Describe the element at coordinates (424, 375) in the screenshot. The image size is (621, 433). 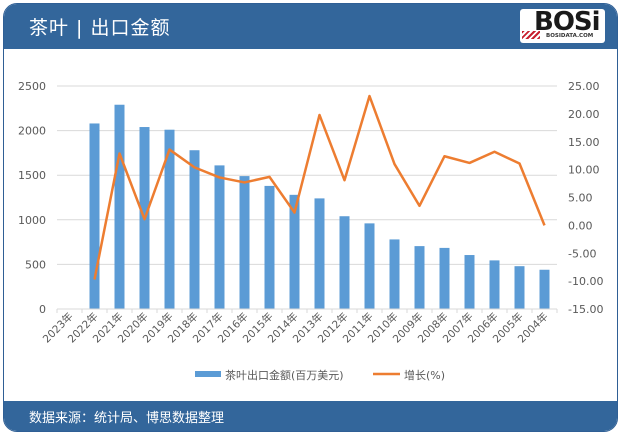
I see `legend-line-label: 增长(%)` at that location.